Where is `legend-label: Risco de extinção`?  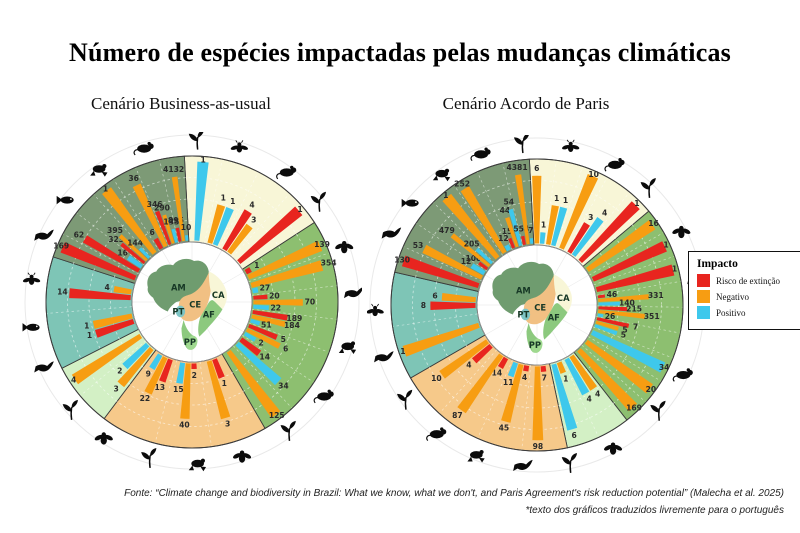
legend-label: Risco de extinção is located at coordinates (748, 280).